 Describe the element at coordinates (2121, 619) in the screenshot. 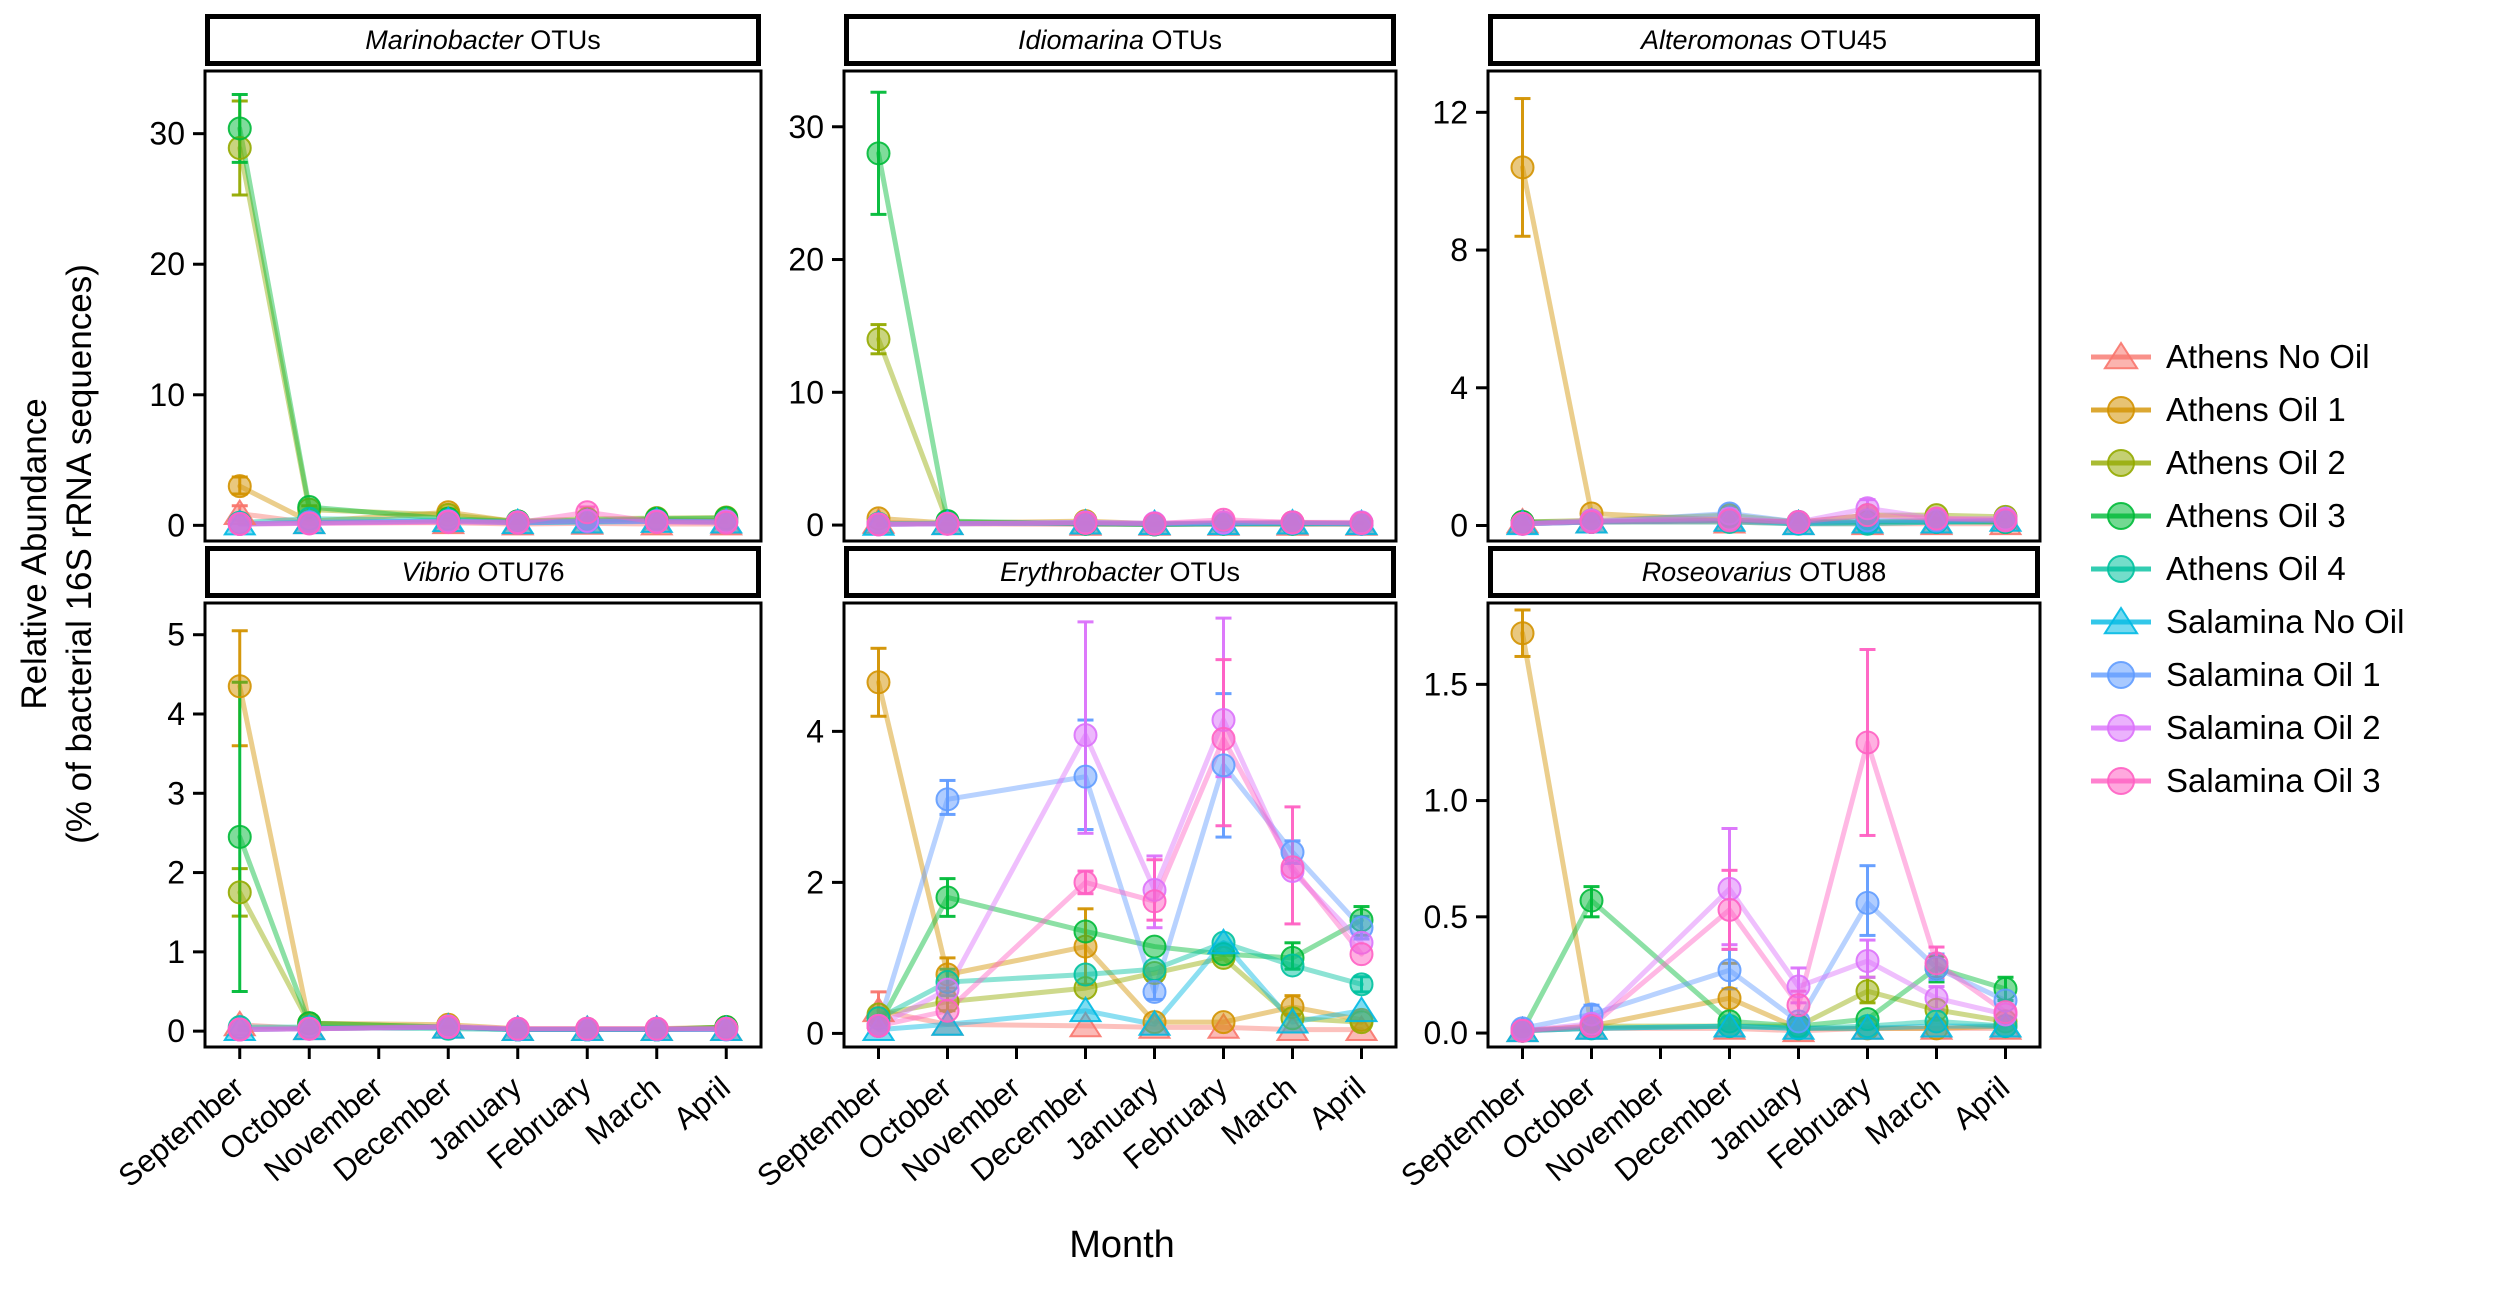

I see `salamina_no_oil-legend-marker-icon` at that location.